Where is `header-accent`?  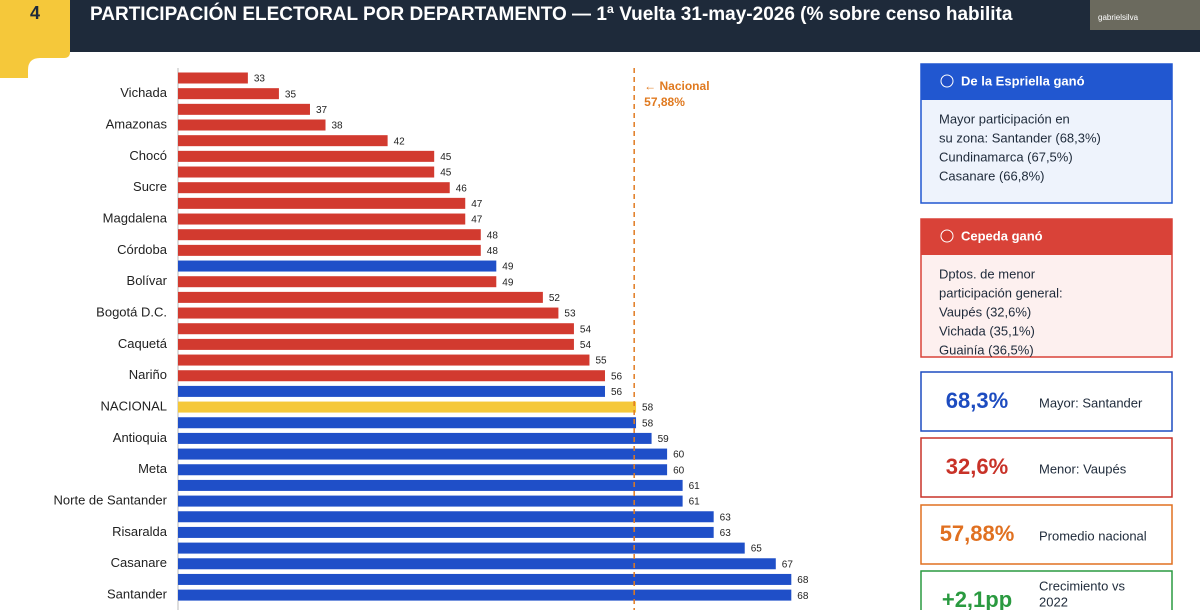
header-accent is located at coordinates (35, 39).